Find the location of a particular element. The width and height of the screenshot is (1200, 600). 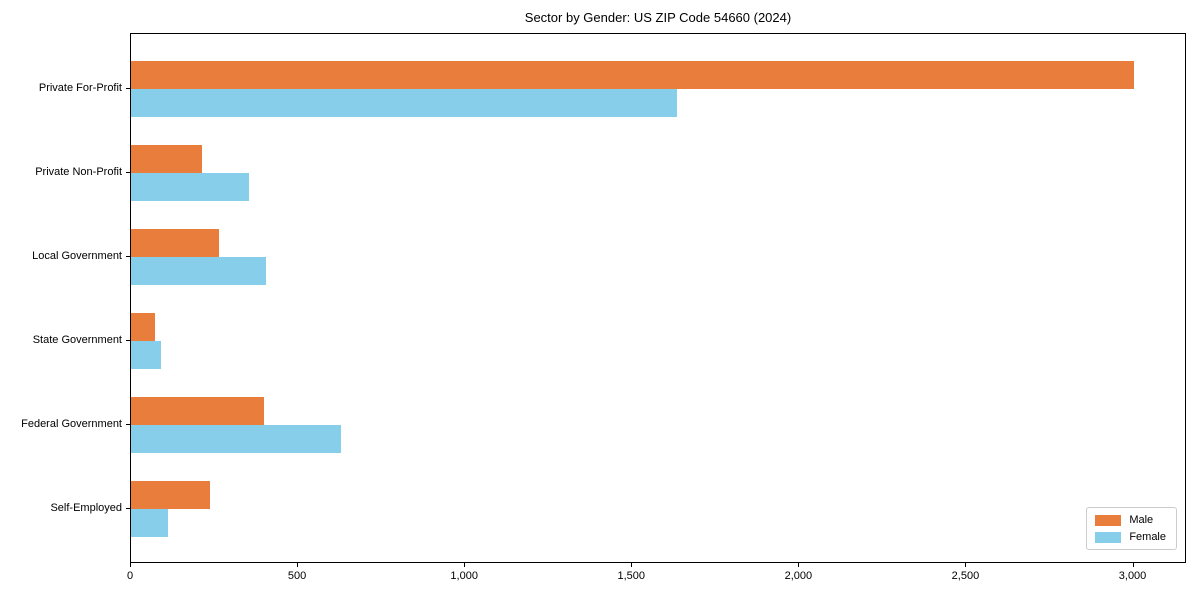

ytick-label-local-government: Local Government is located at coordinates (77, 256).